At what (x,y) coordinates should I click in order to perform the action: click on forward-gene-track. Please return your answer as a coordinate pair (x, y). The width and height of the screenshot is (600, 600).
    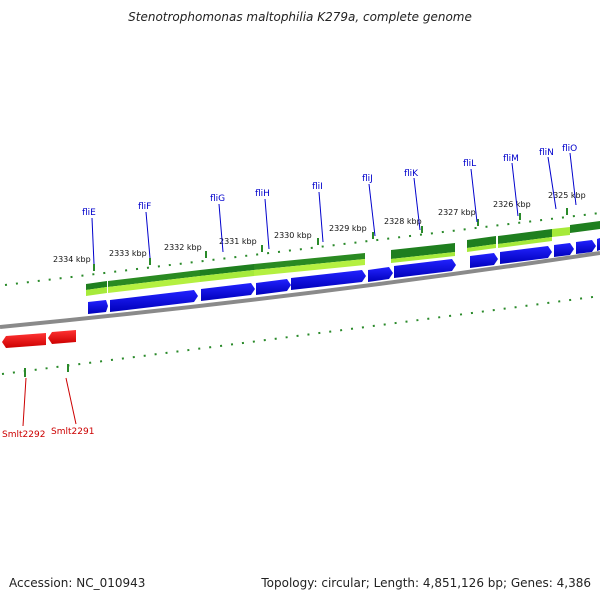
    Looking at the image, I should click on (344, 276).